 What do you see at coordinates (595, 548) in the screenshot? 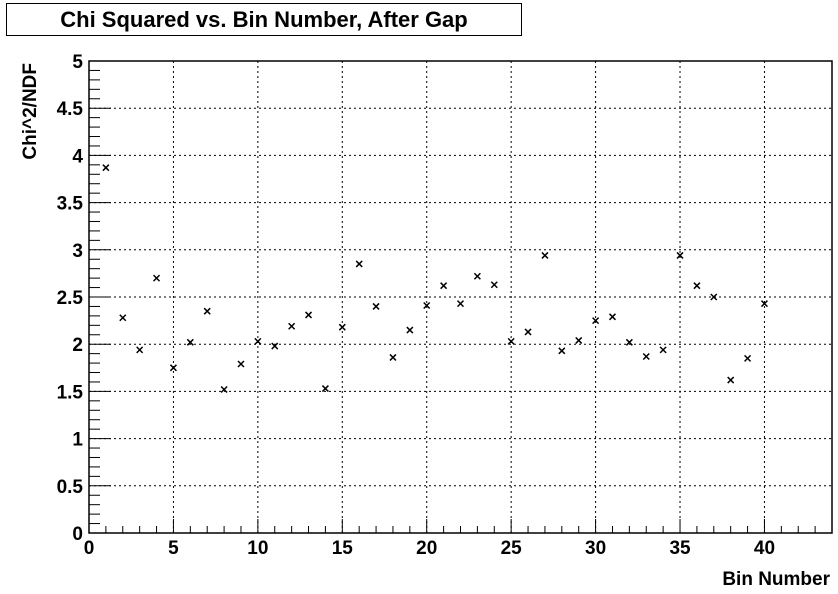
I see `x-tick-label: 30` at bounding box center [595, 548].